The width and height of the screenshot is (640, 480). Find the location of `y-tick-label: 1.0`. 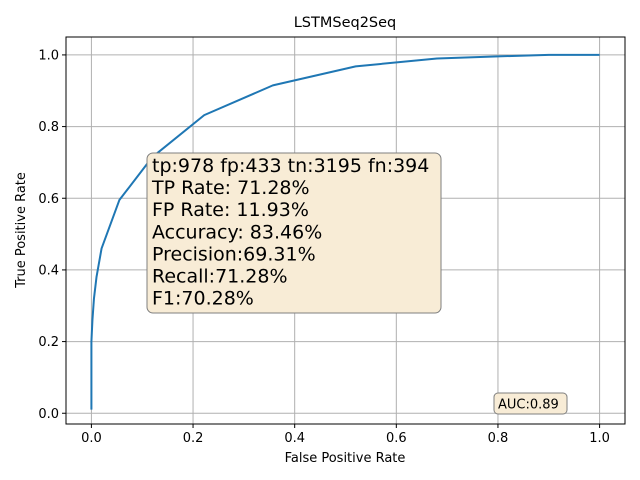

y-tick-label: 1.0 is located at coordinates (48, 55).